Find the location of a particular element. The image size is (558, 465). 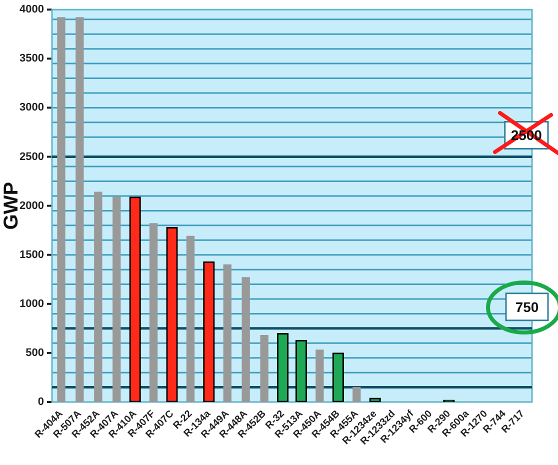

y-tick-label: 2000 is located at coordinates (32, 206).